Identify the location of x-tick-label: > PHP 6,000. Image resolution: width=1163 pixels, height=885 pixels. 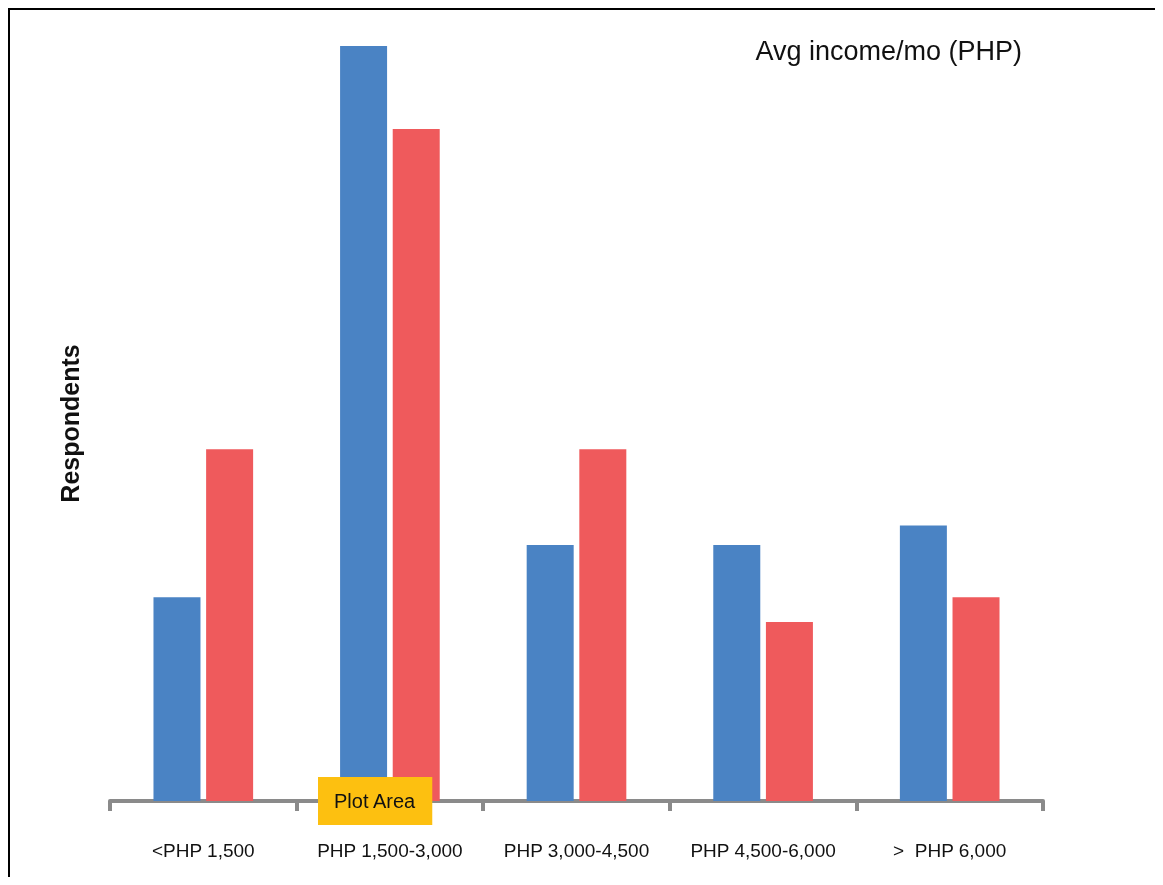
(950, 850).